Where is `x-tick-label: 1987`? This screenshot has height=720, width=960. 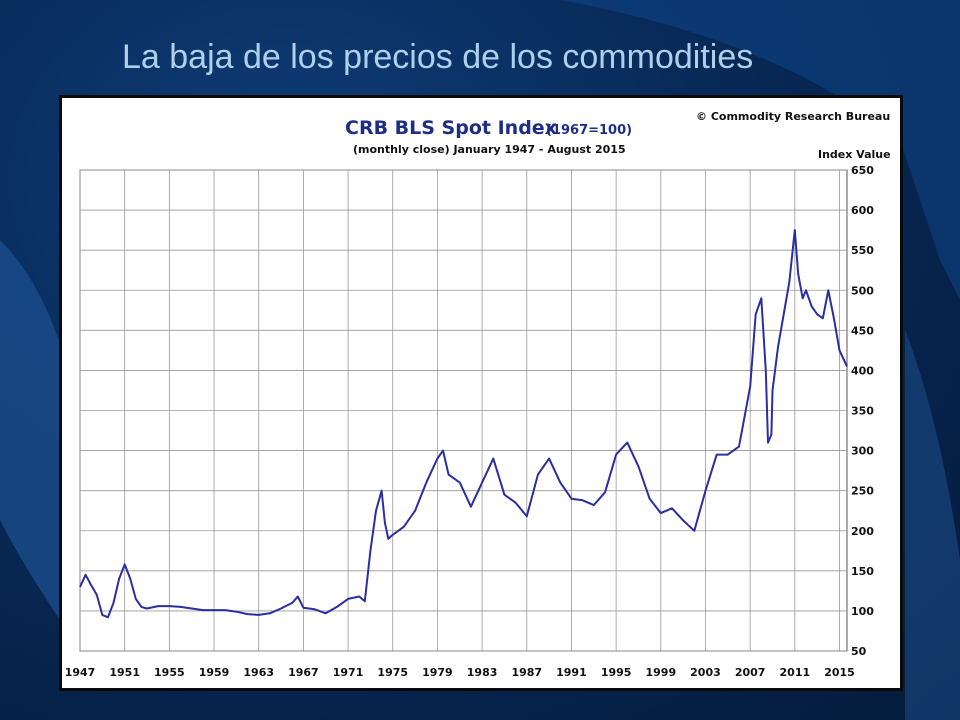
x-tick-label: 1987 is located at coordinates (526, 672).